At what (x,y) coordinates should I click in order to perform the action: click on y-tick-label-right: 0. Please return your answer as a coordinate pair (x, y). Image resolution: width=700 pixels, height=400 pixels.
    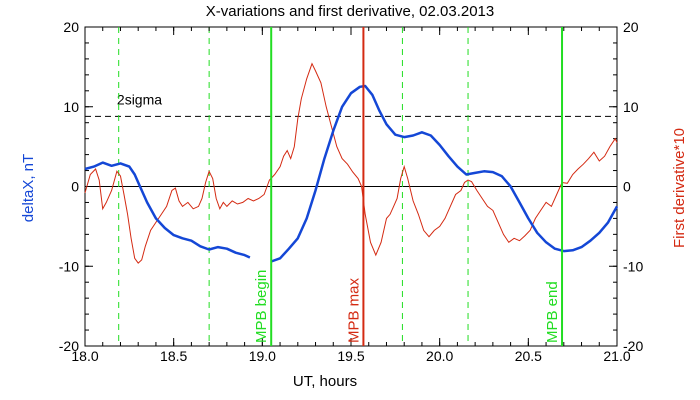
    Looking at the image, I should click on (627, 187).